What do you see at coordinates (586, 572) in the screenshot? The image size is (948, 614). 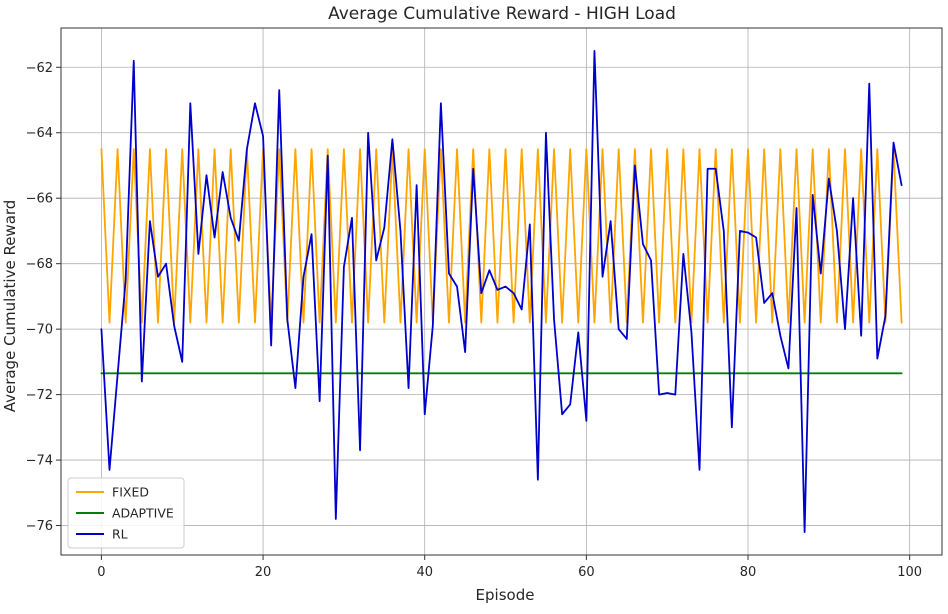 I see `x-tick-label: 60` at bounding box center [586, 572].